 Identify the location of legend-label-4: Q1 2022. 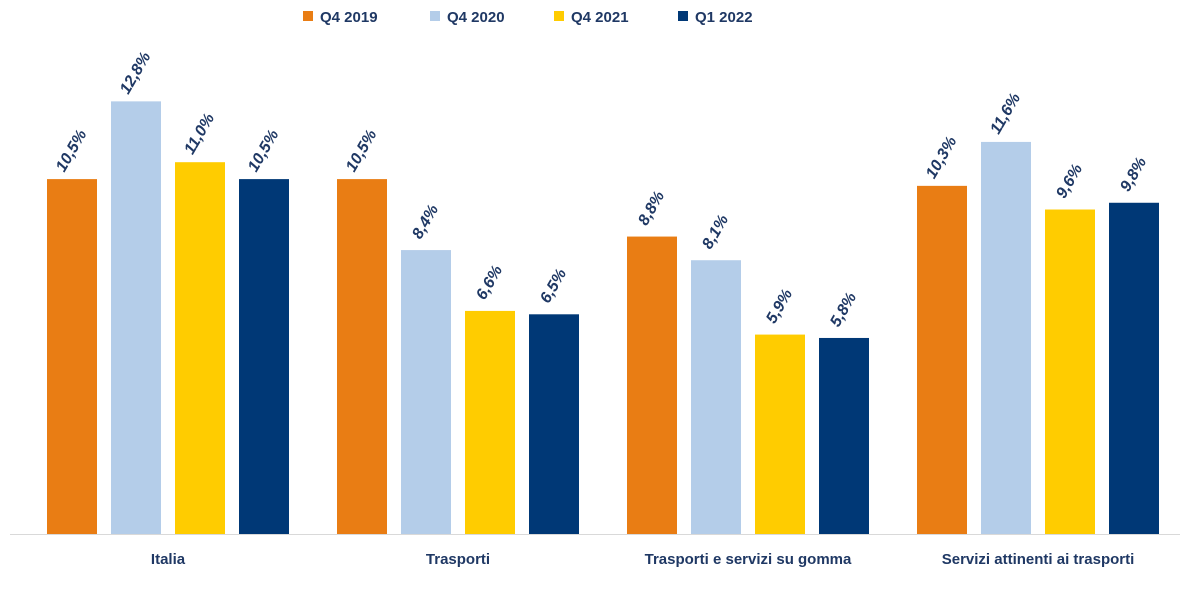
(724, 17).